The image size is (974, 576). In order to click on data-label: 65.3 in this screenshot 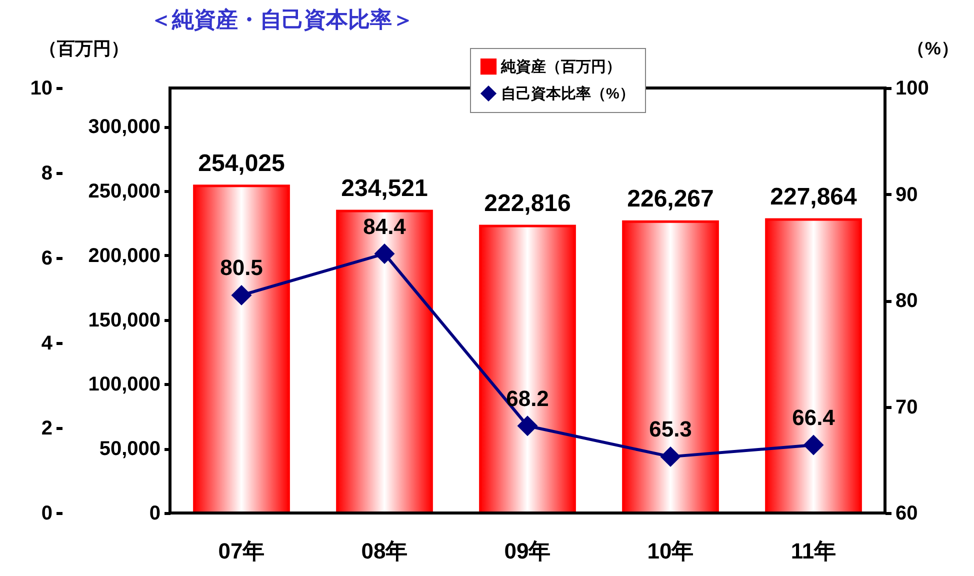, I will do `click(670, 429)`.